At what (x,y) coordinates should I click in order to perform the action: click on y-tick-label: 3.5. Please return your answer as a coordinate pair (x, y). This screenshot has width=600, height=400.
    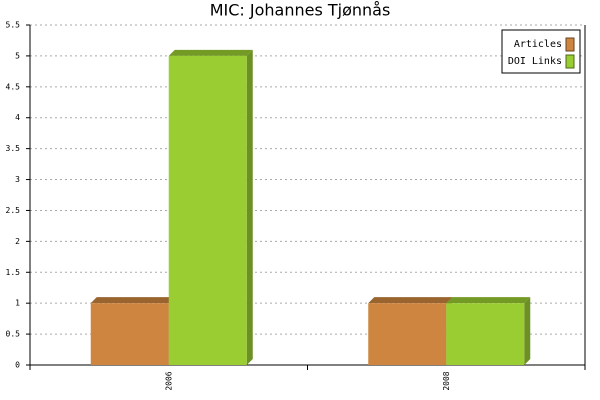
    Looking at the image, I should click on (13, 148).